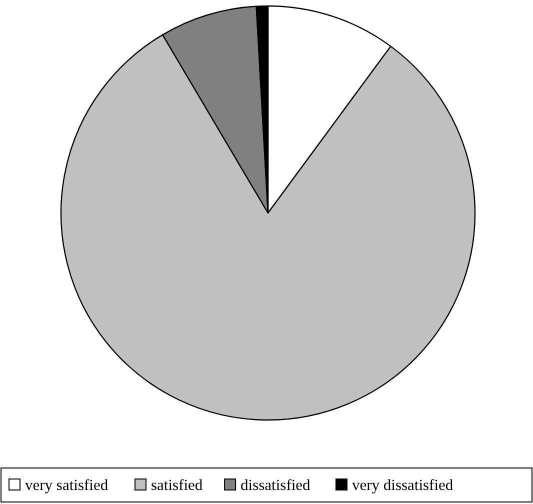  What do you see at coordinates (275, 485) in the screenshot?
I see `legend-label: dissatisfied` at bounding box center [275, 485].